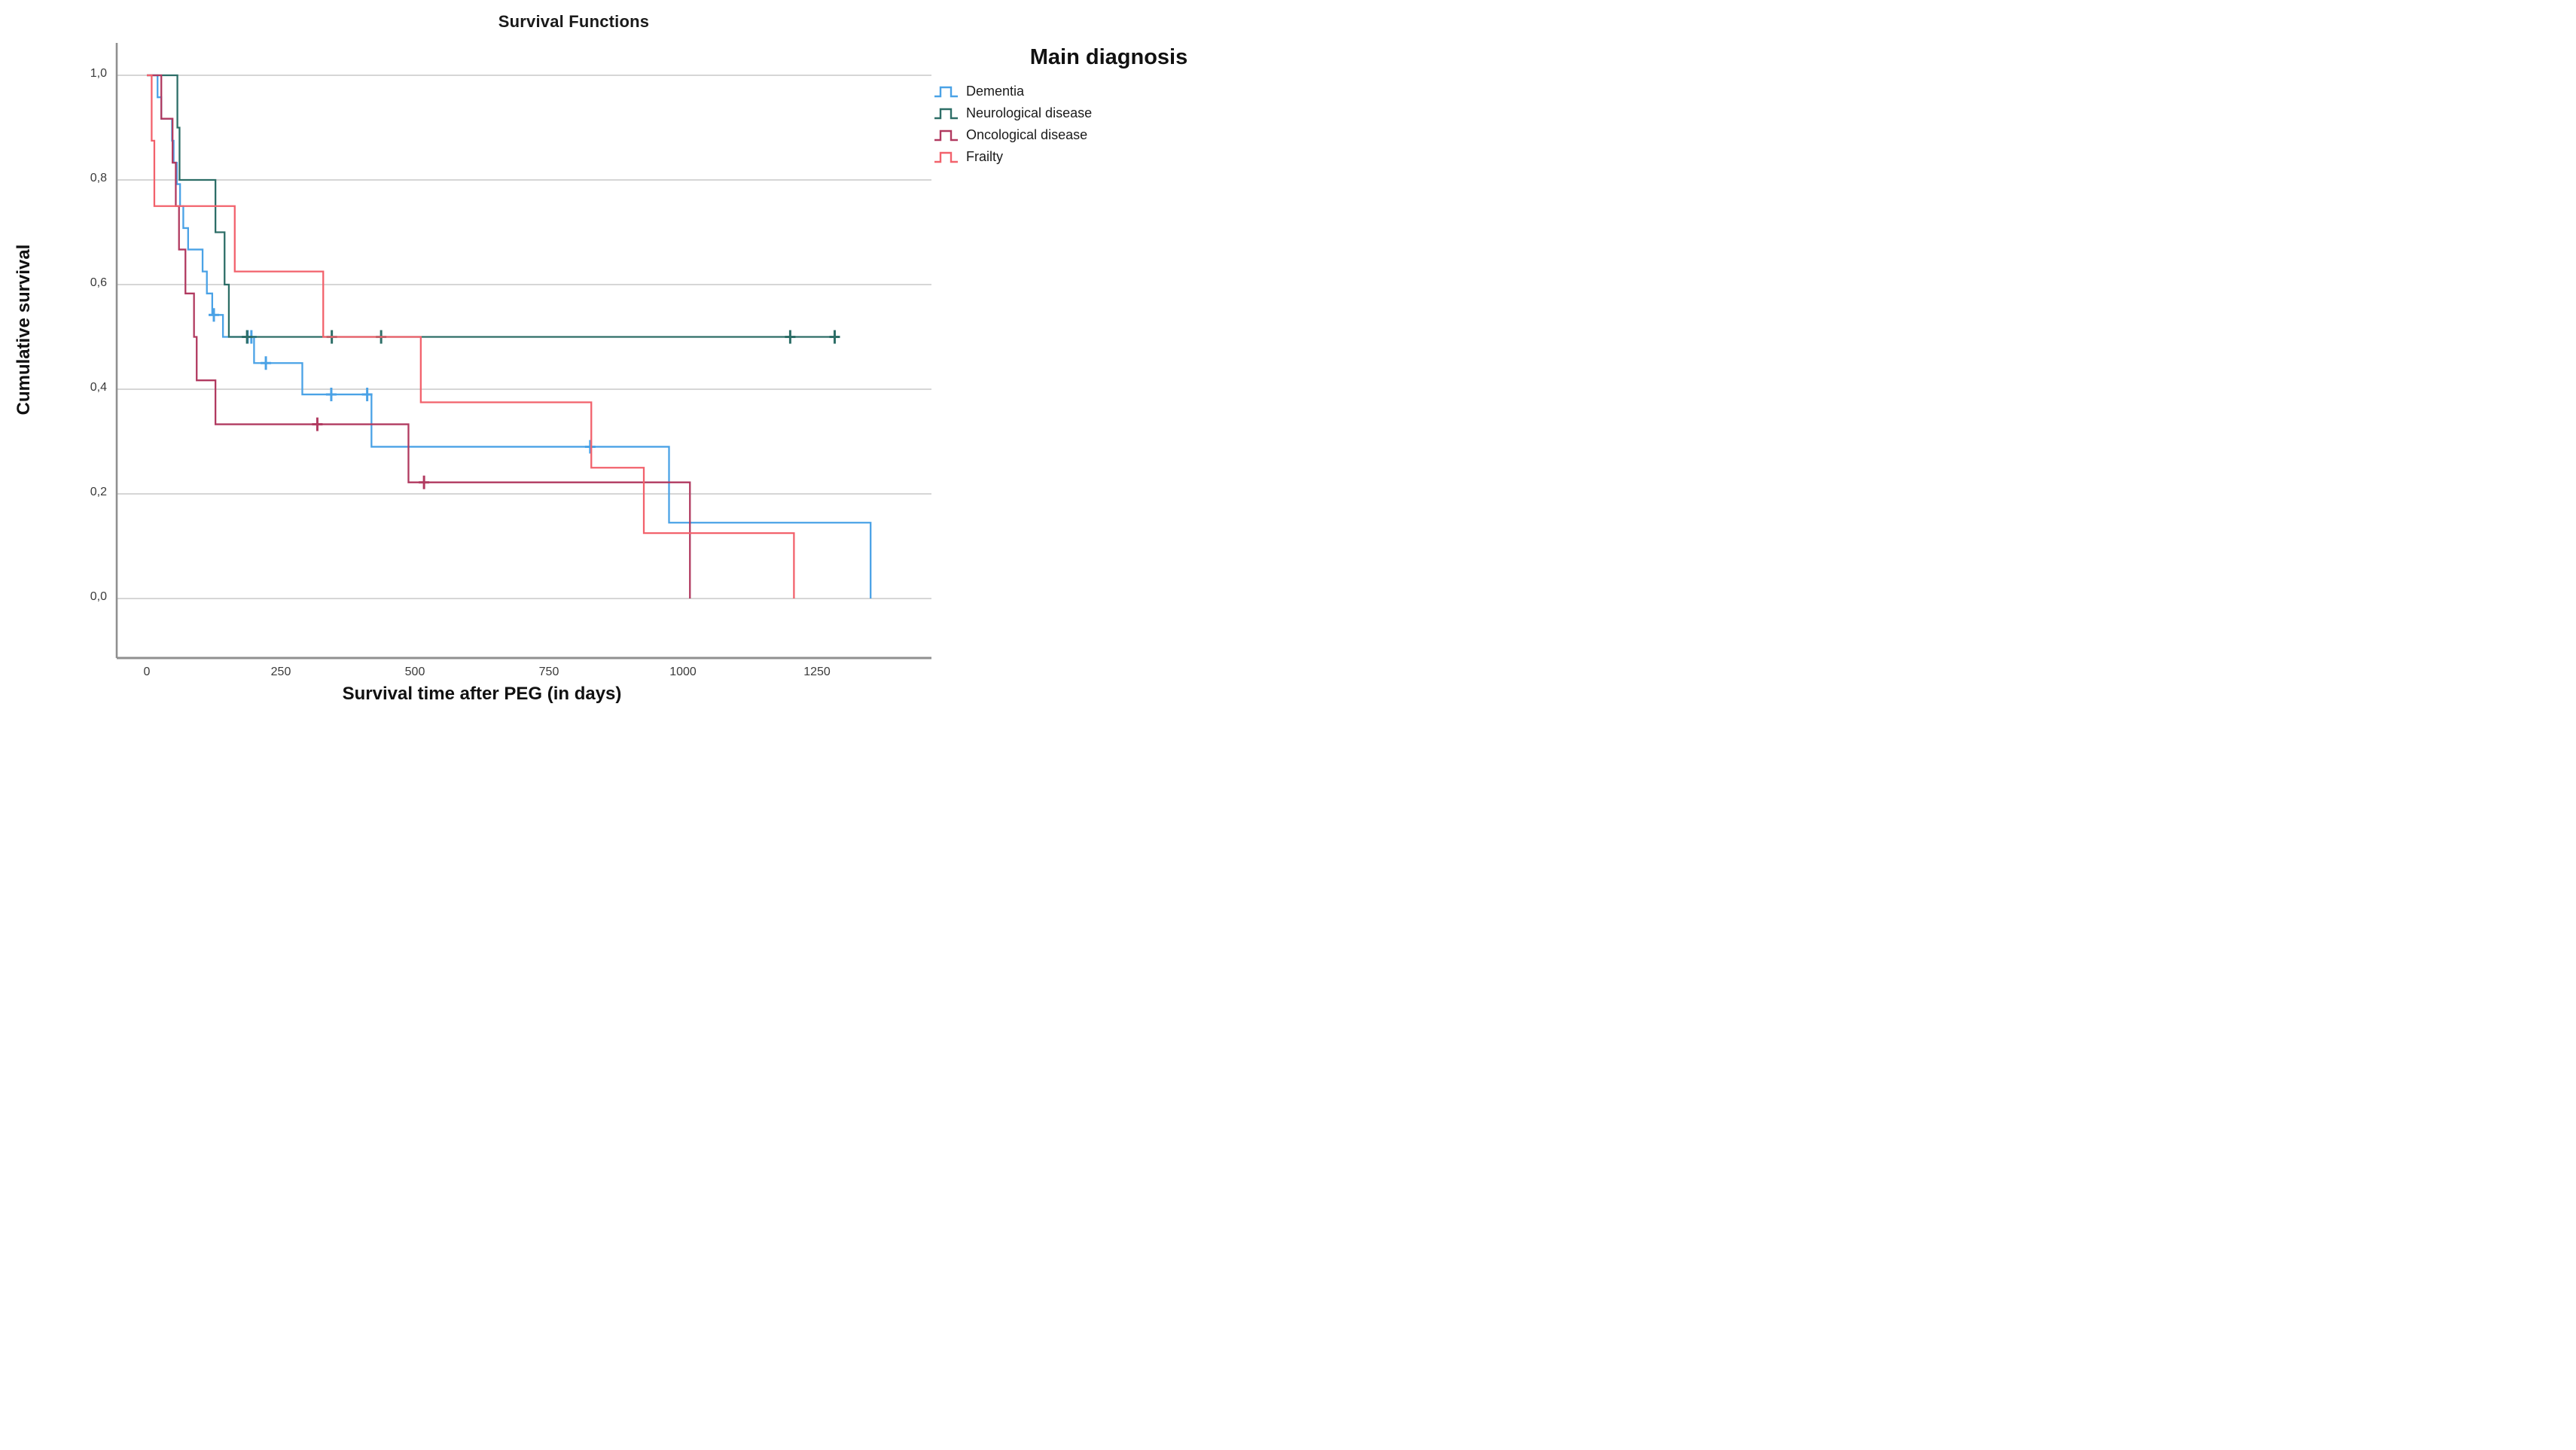  Describe the element at coordinates (995, 91) in the screenshot. I see `legend-label: Dementia` at that location.